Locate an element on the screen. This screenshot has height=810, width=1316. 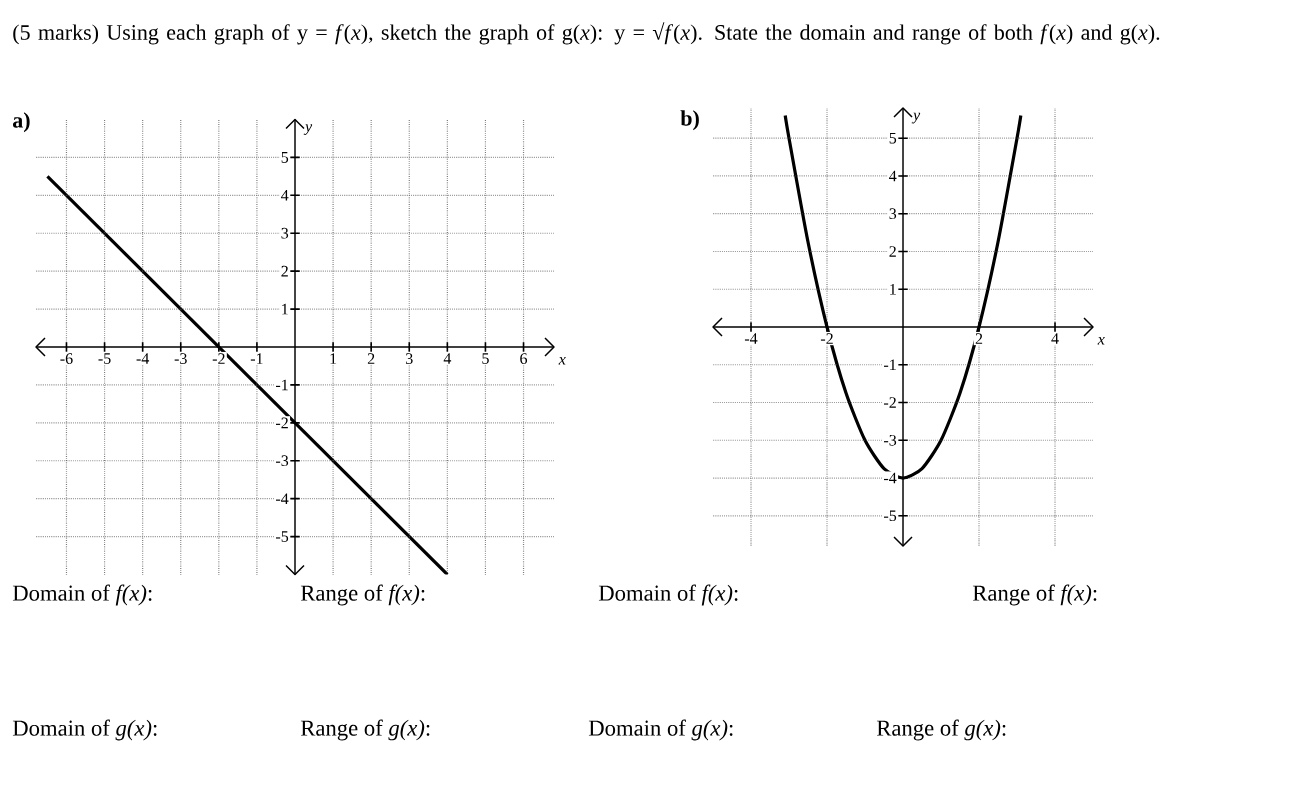
x-tick-label: -1 is located at coordinates (256, 358).